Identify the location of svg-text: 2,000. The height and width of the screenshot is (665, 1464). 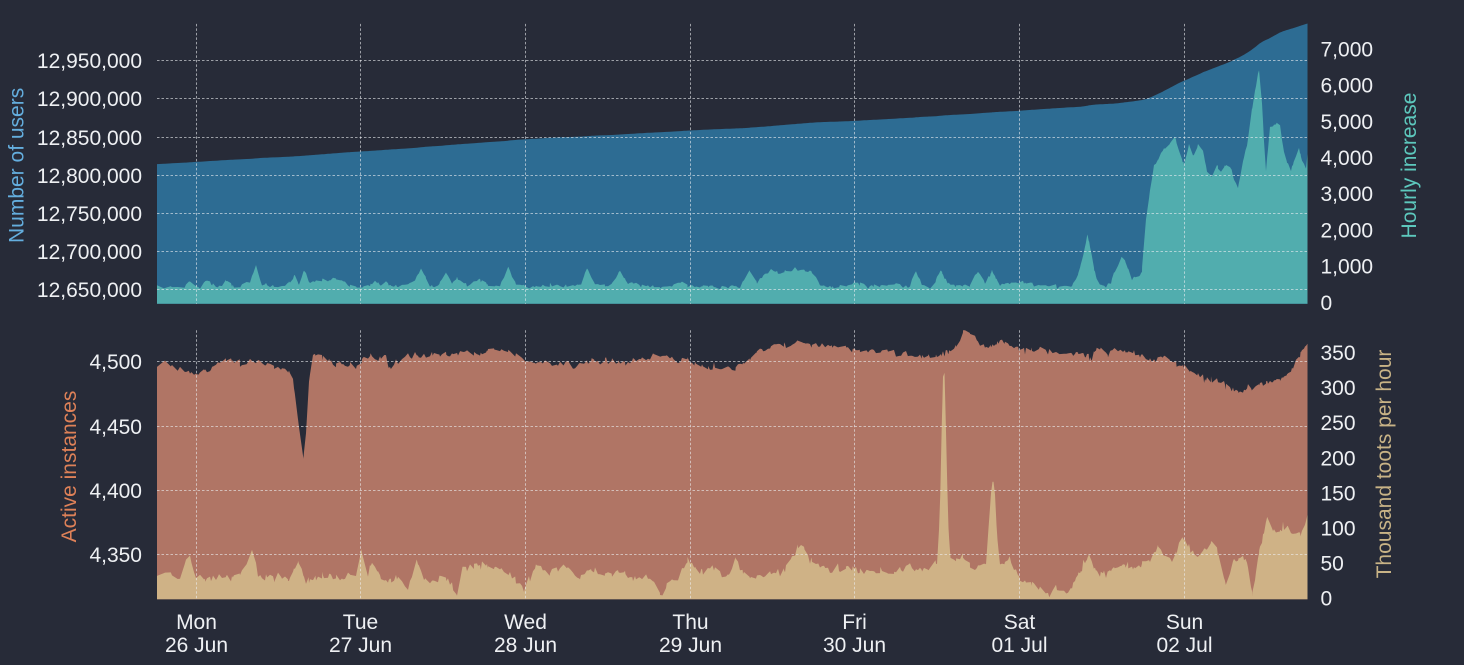
(1347, 230).